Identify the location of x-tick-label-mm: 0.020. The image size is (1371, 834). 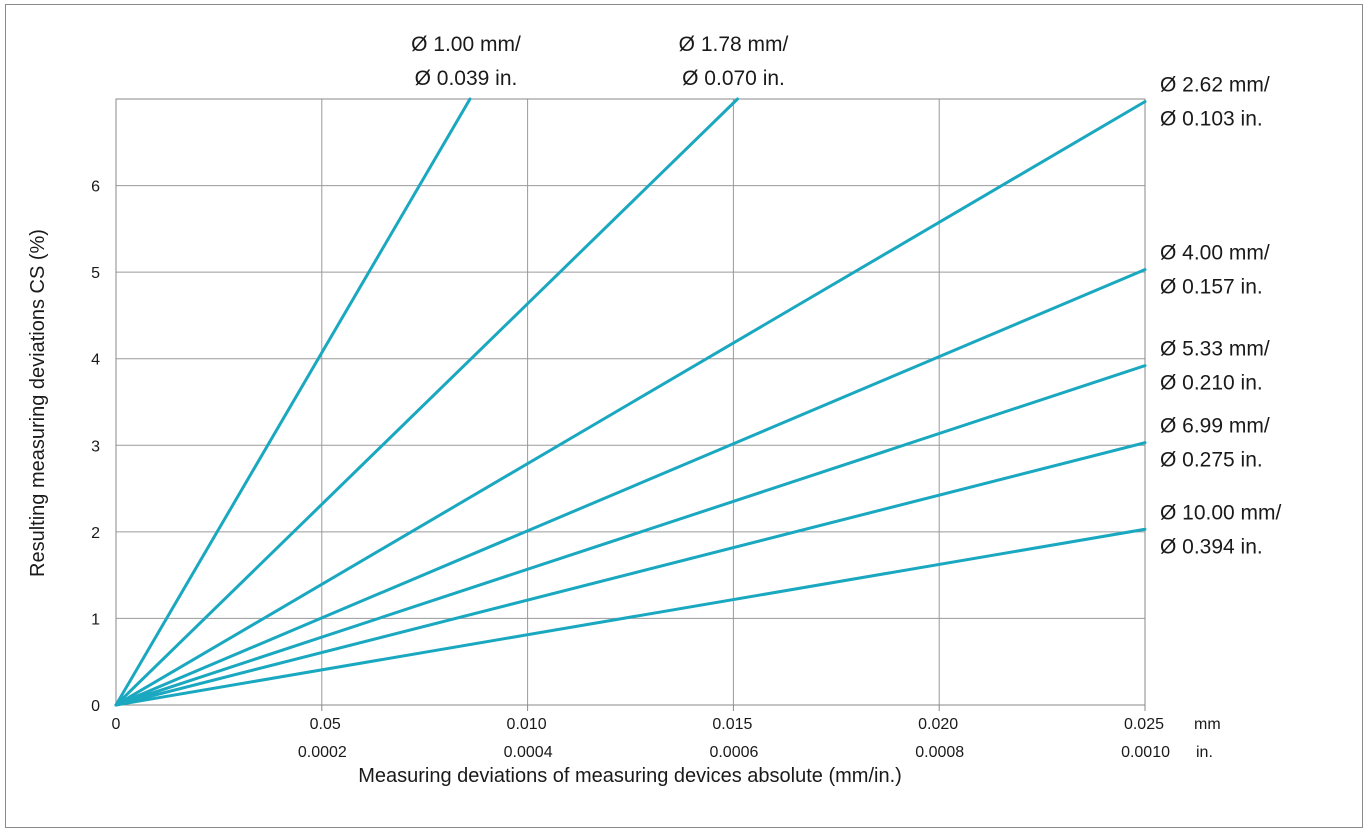
(938, 724).